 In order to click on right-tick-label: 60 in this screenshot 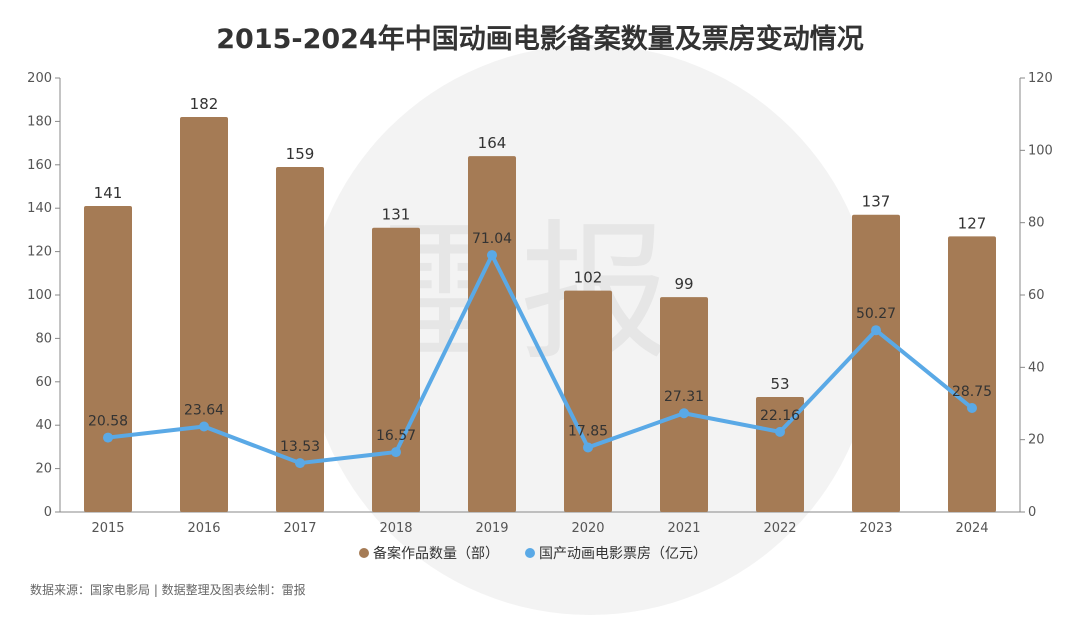, I will do `click(1036, 295)`.